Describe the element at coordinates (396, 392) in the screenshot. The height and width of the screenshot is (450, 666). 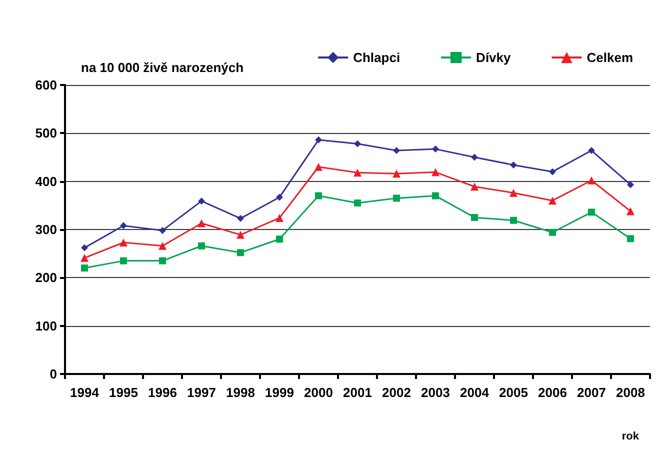
I see `x-tick-label: 2002` at that location.